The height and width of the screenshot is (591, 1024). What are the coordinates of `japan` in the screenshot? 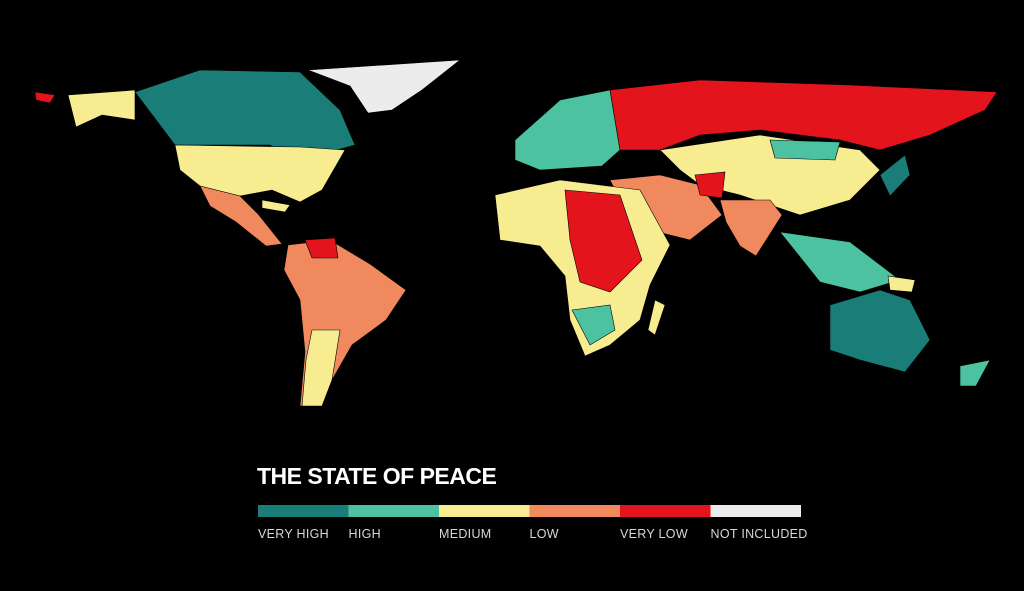 It's located at (895, 175).